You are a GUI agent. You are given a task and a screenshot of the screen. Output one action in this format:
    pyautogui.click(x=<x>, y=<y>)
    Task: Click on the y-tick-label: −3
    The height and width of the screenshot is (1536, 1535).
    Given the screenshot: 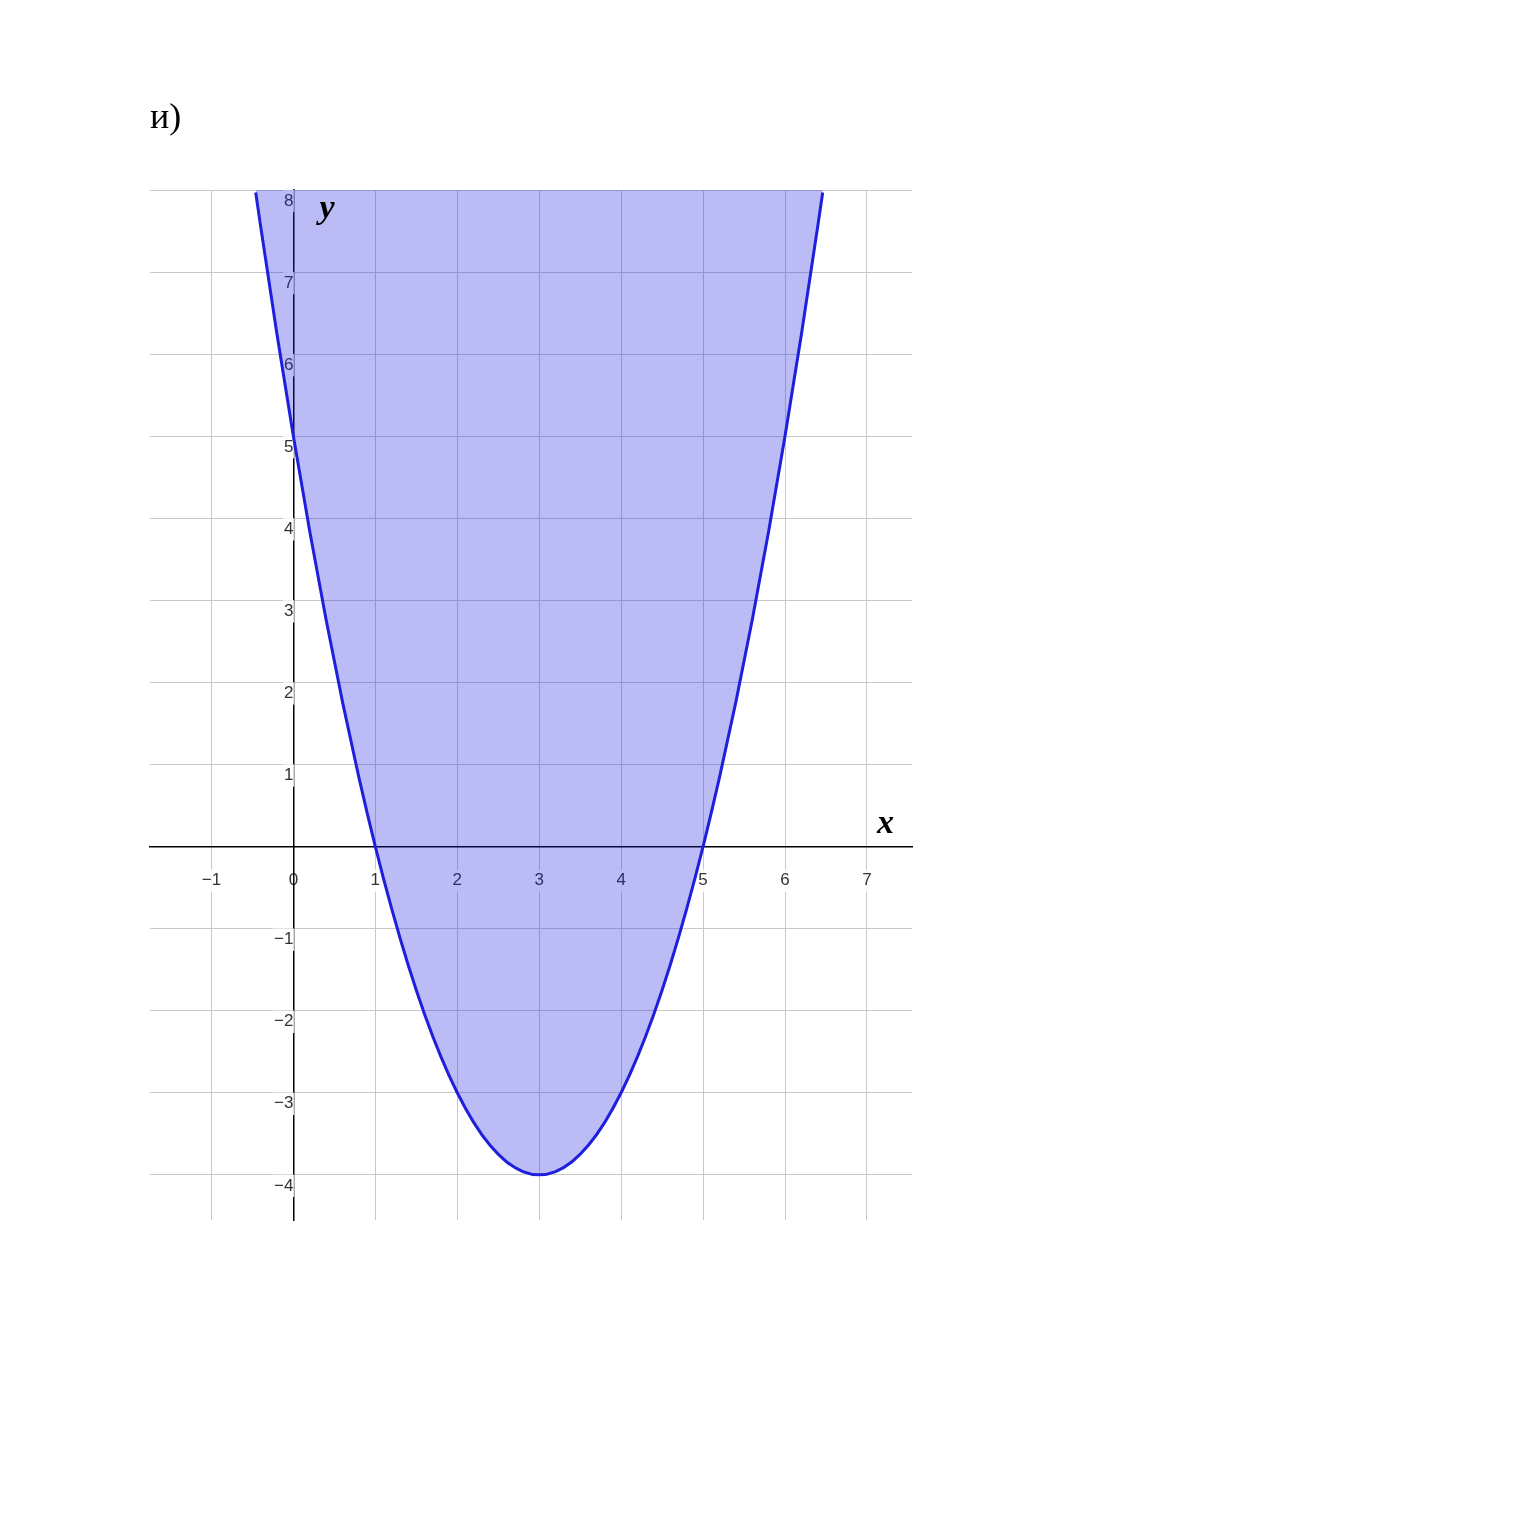 What is the action you would take?
    pyautogui.click(x=284, y=1103)
    